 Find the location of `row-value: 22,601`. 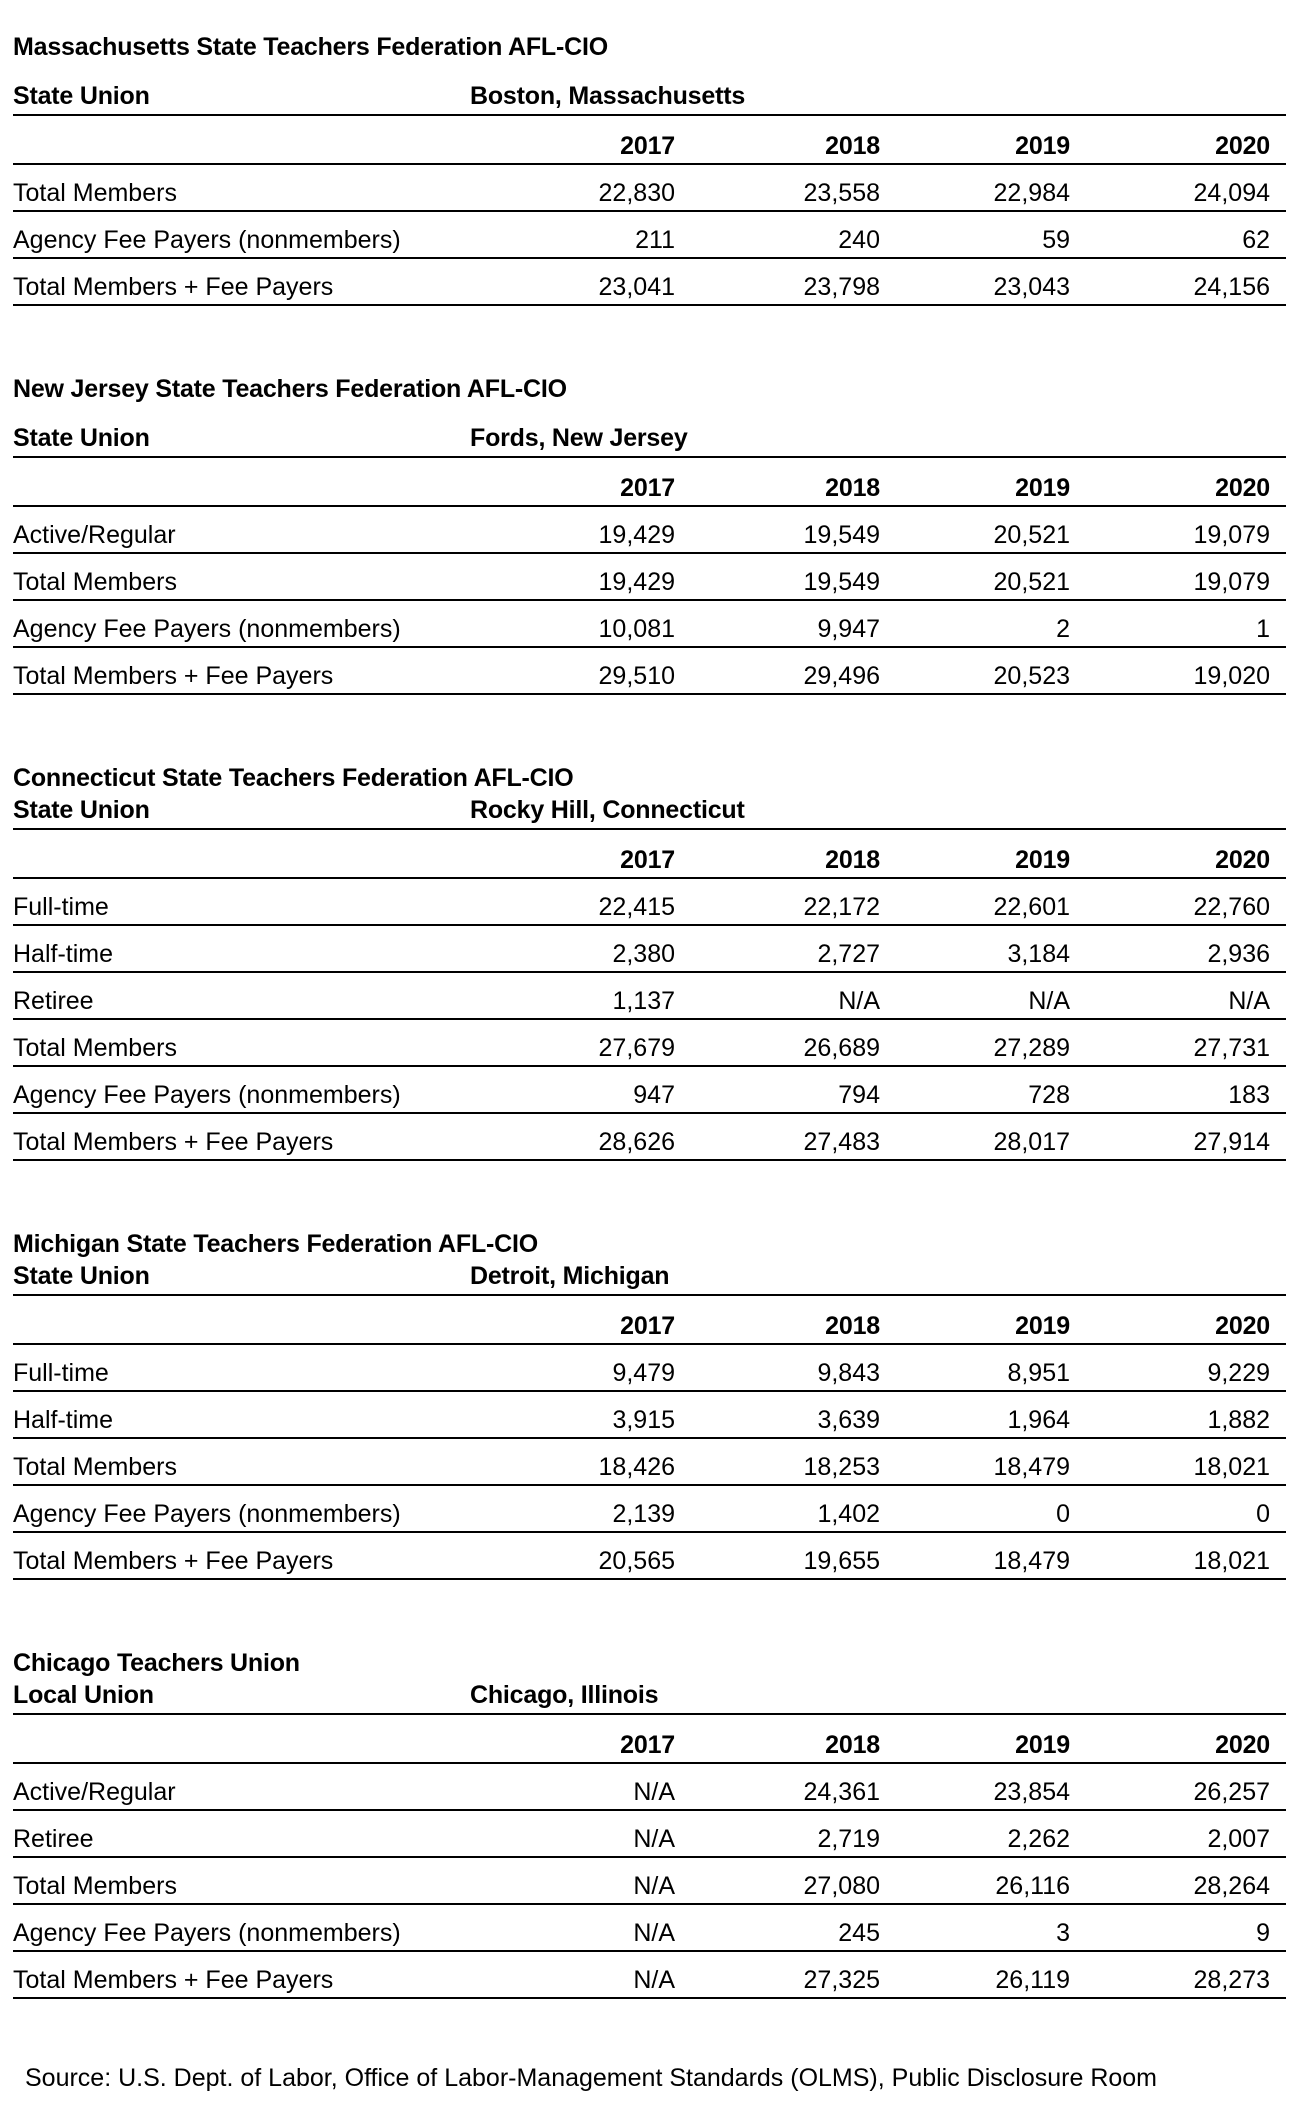

row-value: 22,601 is located at coordinates (1031, 907).